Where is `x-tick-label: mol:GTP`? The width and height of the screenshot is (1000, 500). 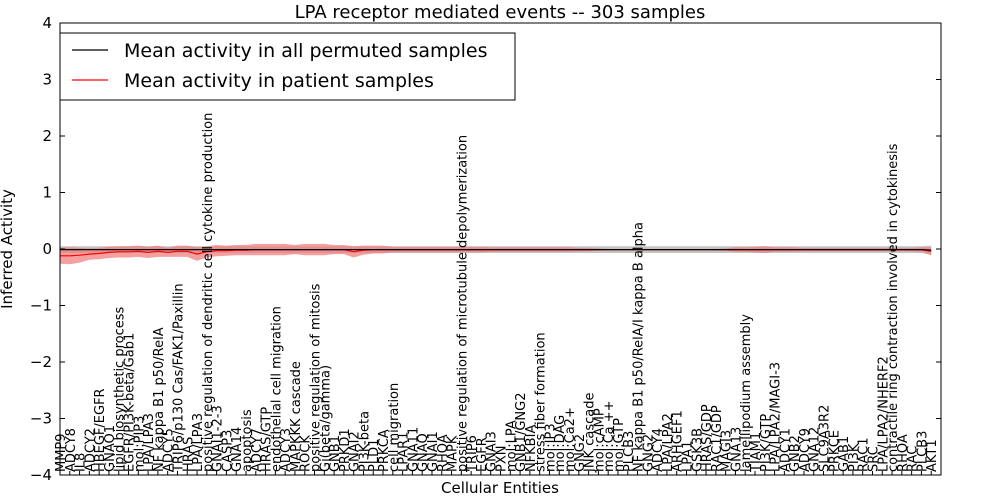 x-tick-label: mol:GTP is located at coordinates (619, 445).